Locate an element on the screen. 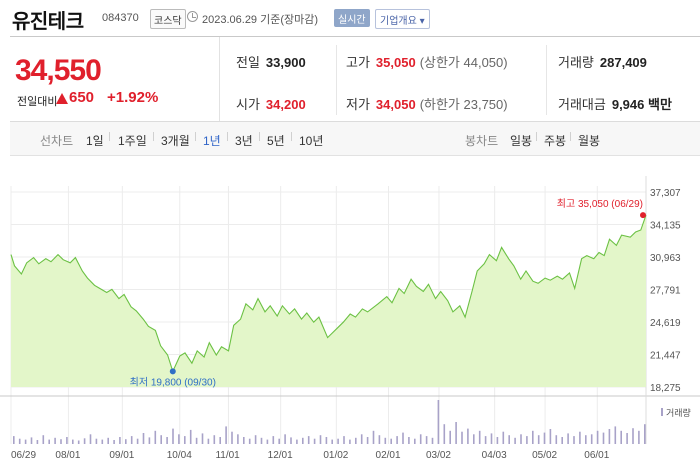  realtime-button: 실시간 is located at coordinates (352, 18).